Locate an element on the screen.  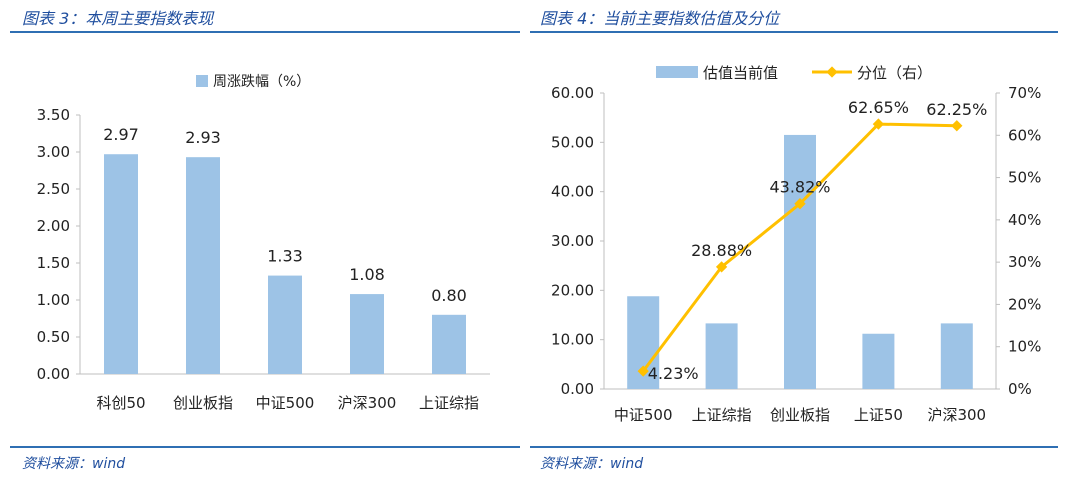
left-bar-data-label: 0.80 is located at coordinates (449, 295).